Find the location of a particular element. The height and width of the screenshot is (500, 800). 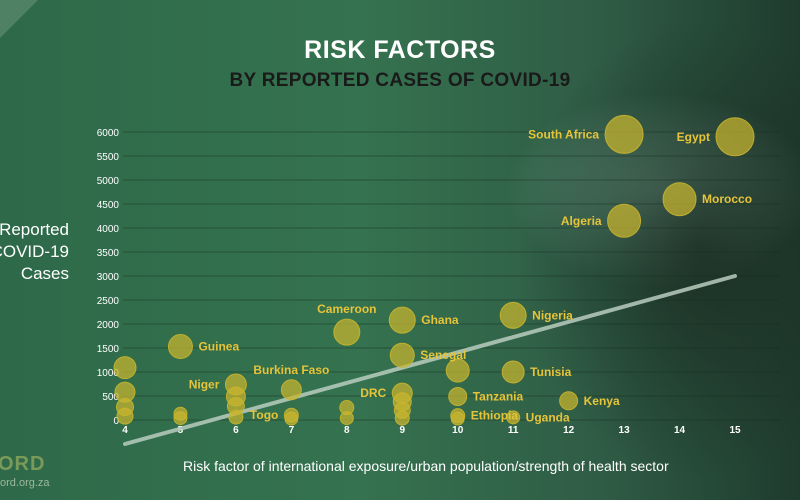

y-tick-label: 500 is located at coordinates (110, 397).